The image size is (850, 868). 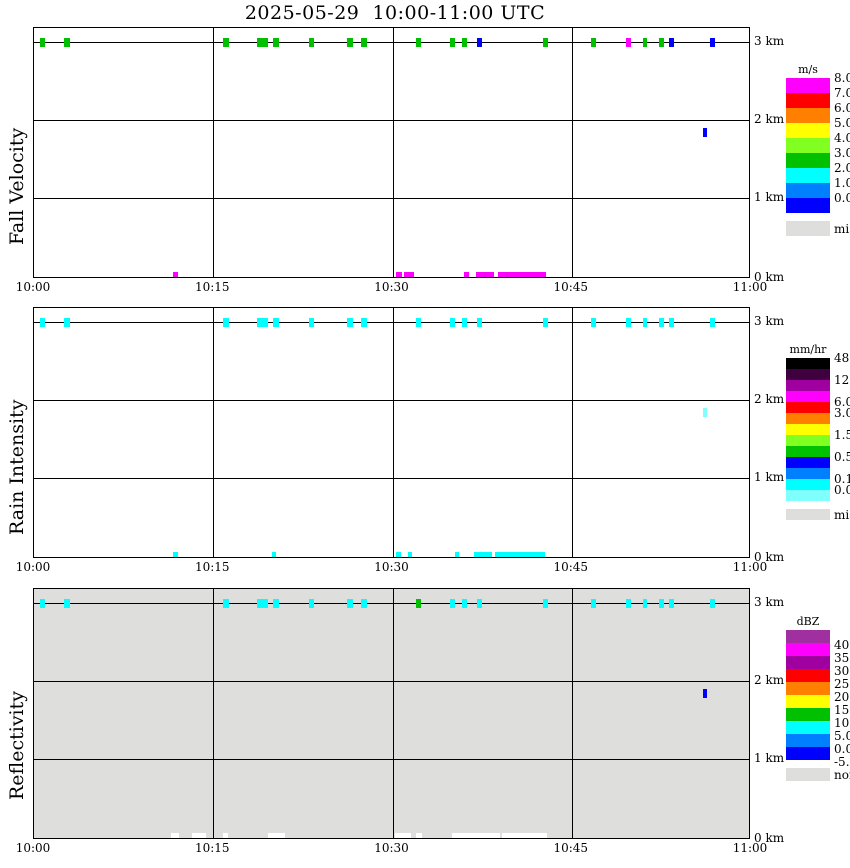 What do you see at coordinates (842, 723) in the screenshot?
I see `colorbar-tick: 10.0` at bounding box center [842, 723].